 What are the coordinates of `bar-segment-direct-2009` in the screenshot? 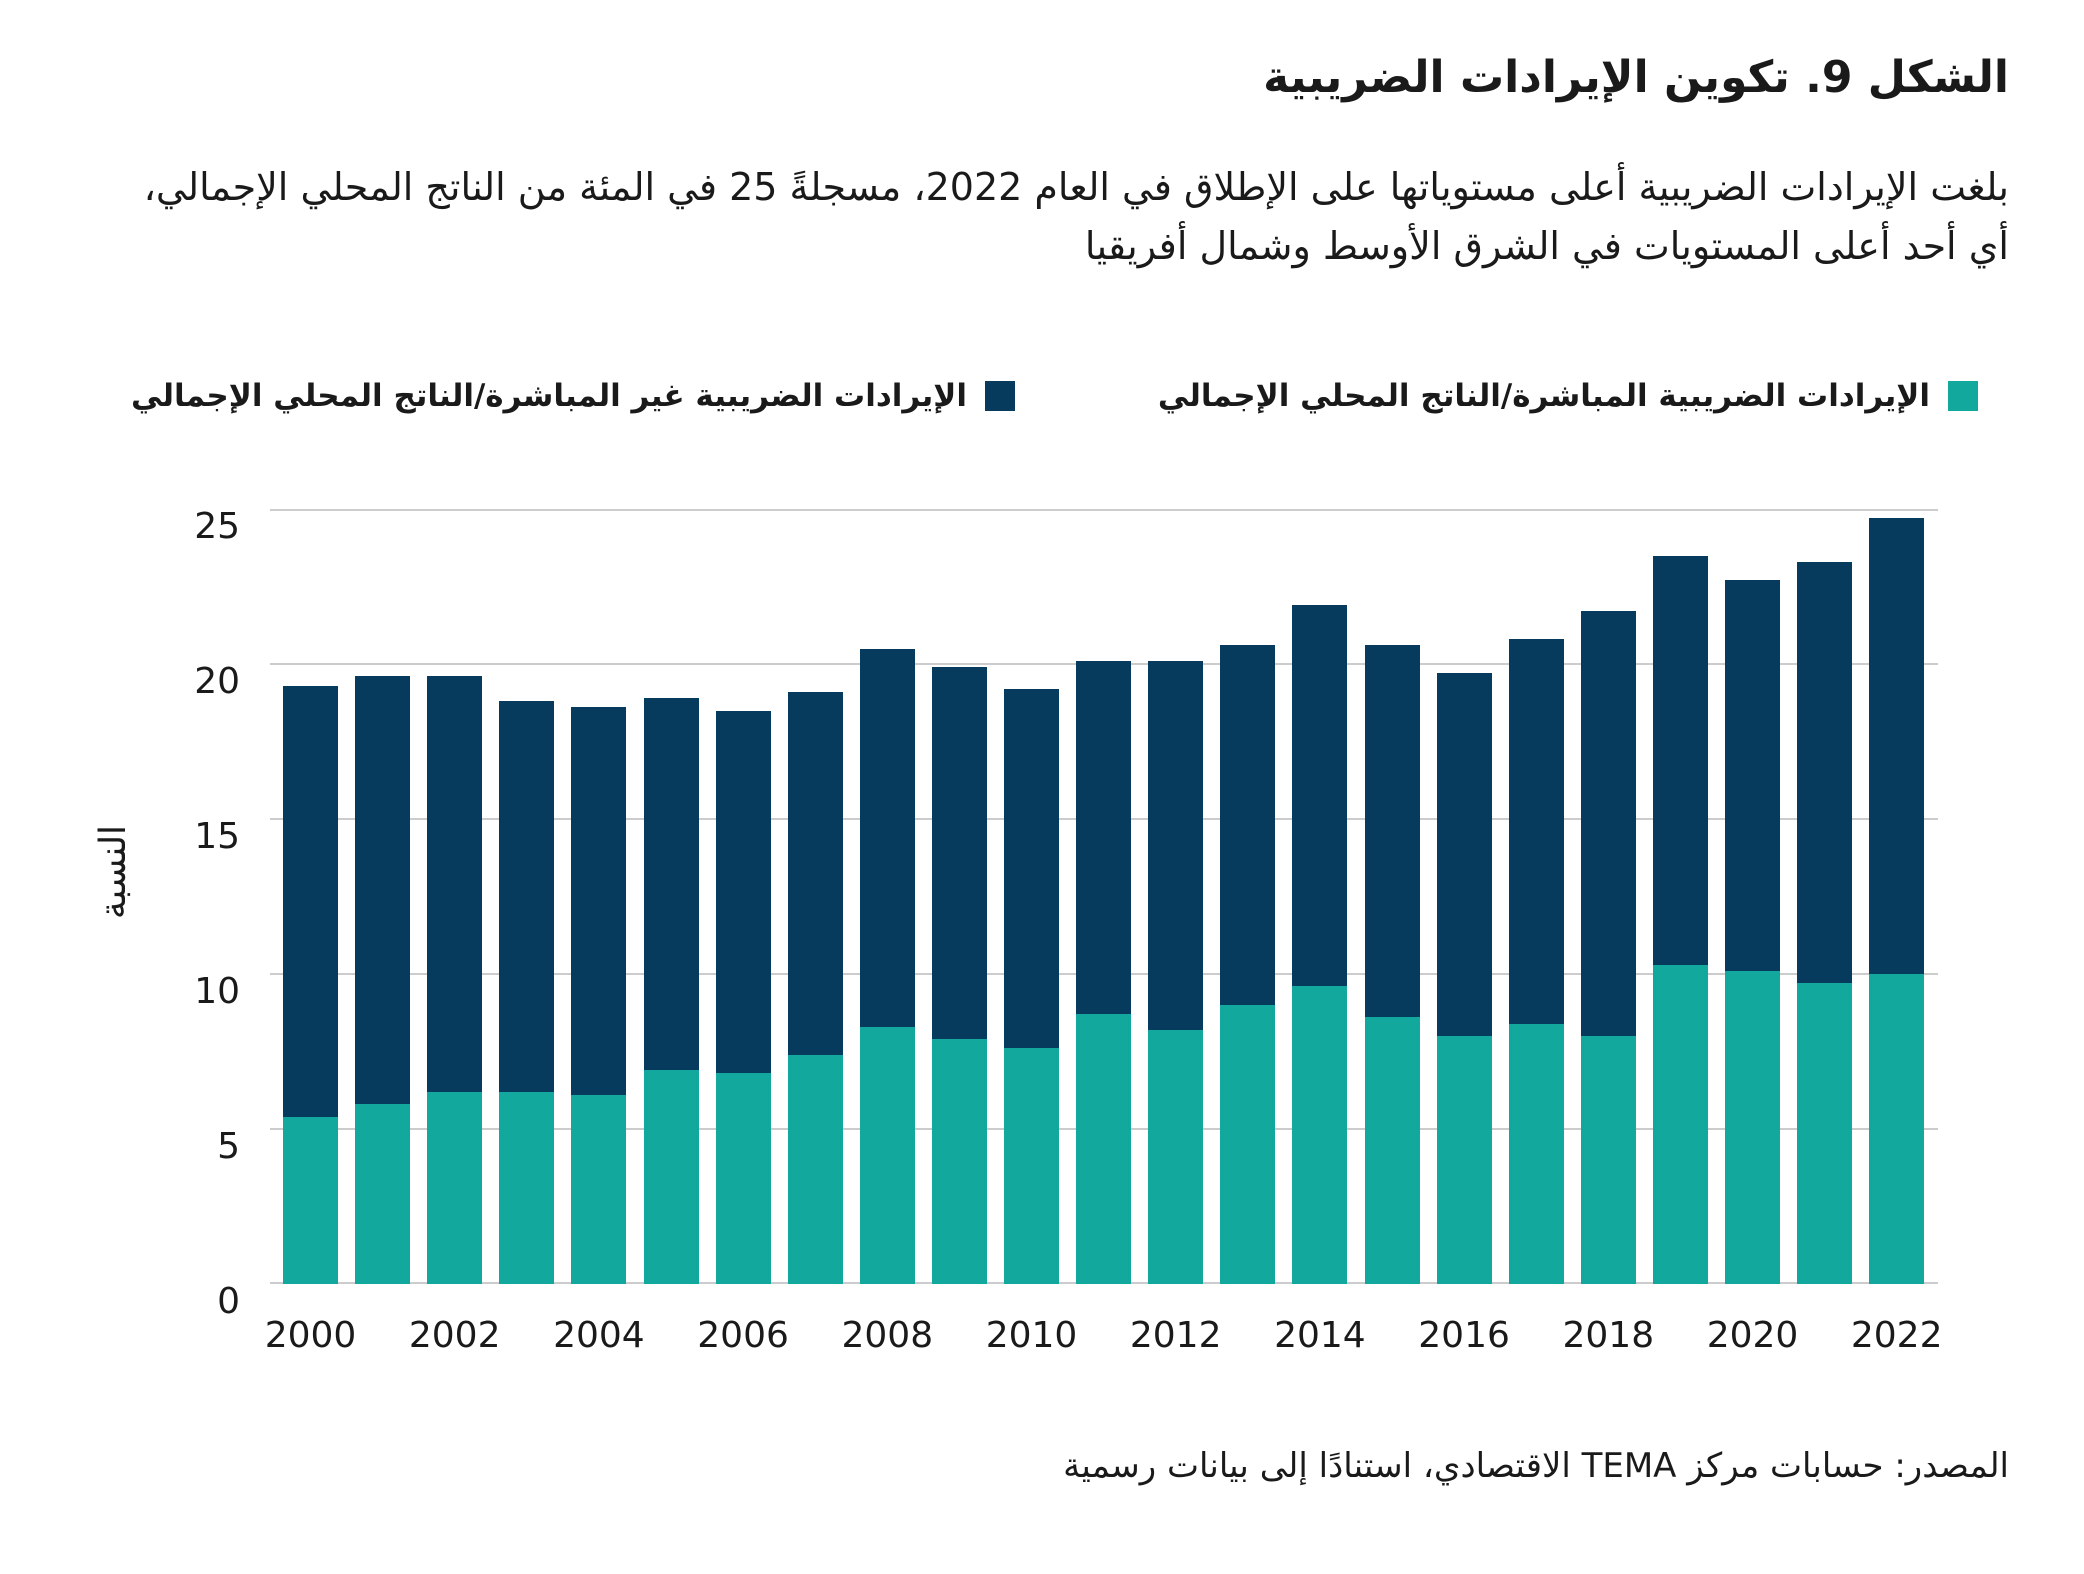 It's located at (959, 1161).